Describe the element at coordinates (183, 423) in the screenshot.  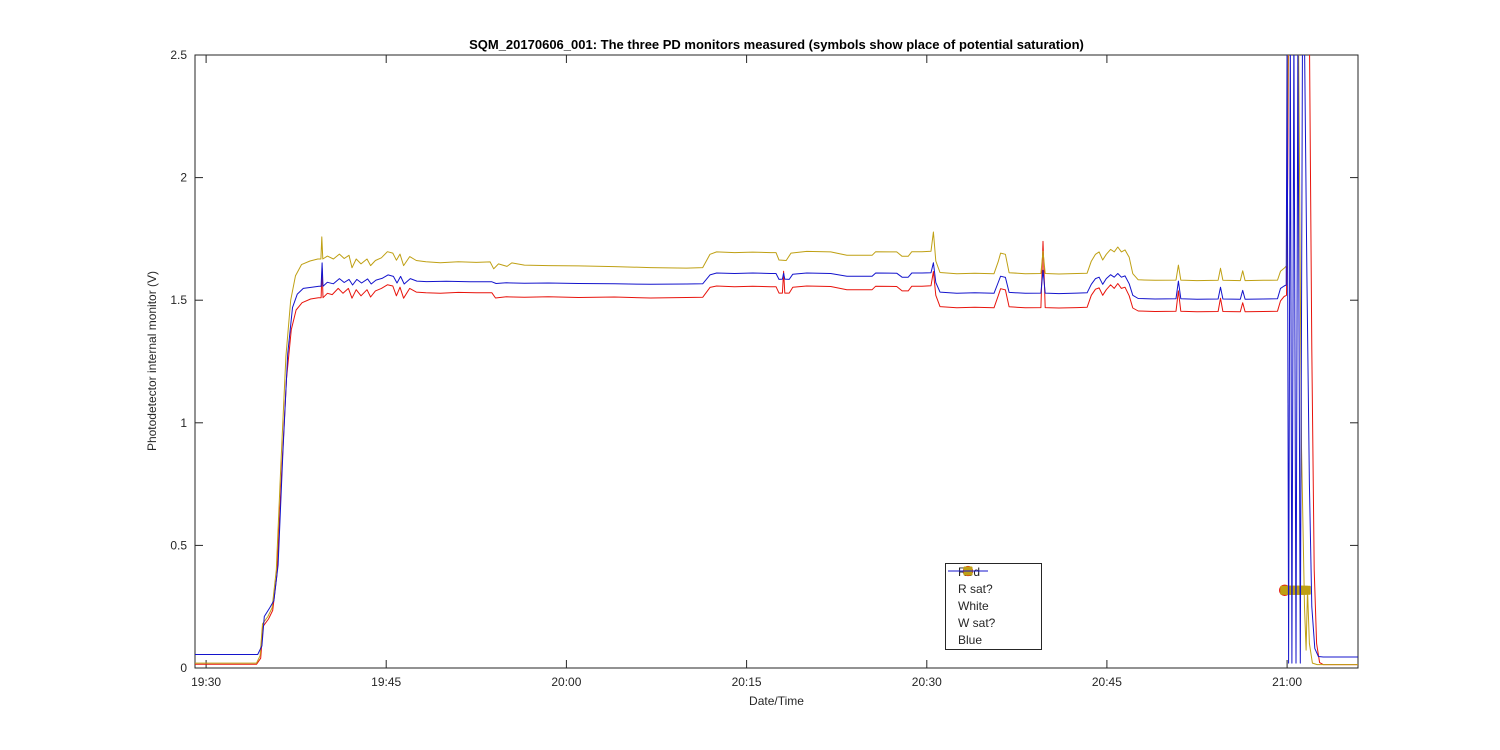
I see `y-tick-label: 1` at that location.